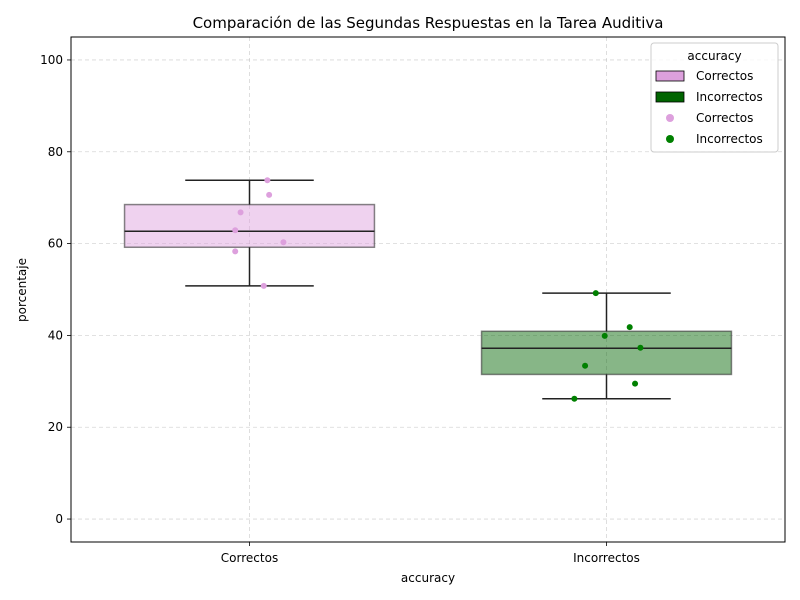  Describe the element at coordinates (428, 578) in the screenshot. I see `x-axis-label: accuracy` at that location.